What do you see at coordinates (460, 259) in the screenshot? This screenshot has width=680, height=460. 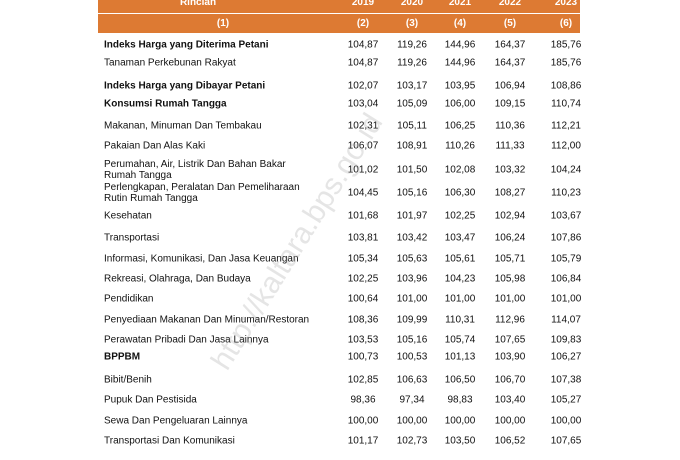 I see `cell: 105,61` at bounding box center [460, 259].